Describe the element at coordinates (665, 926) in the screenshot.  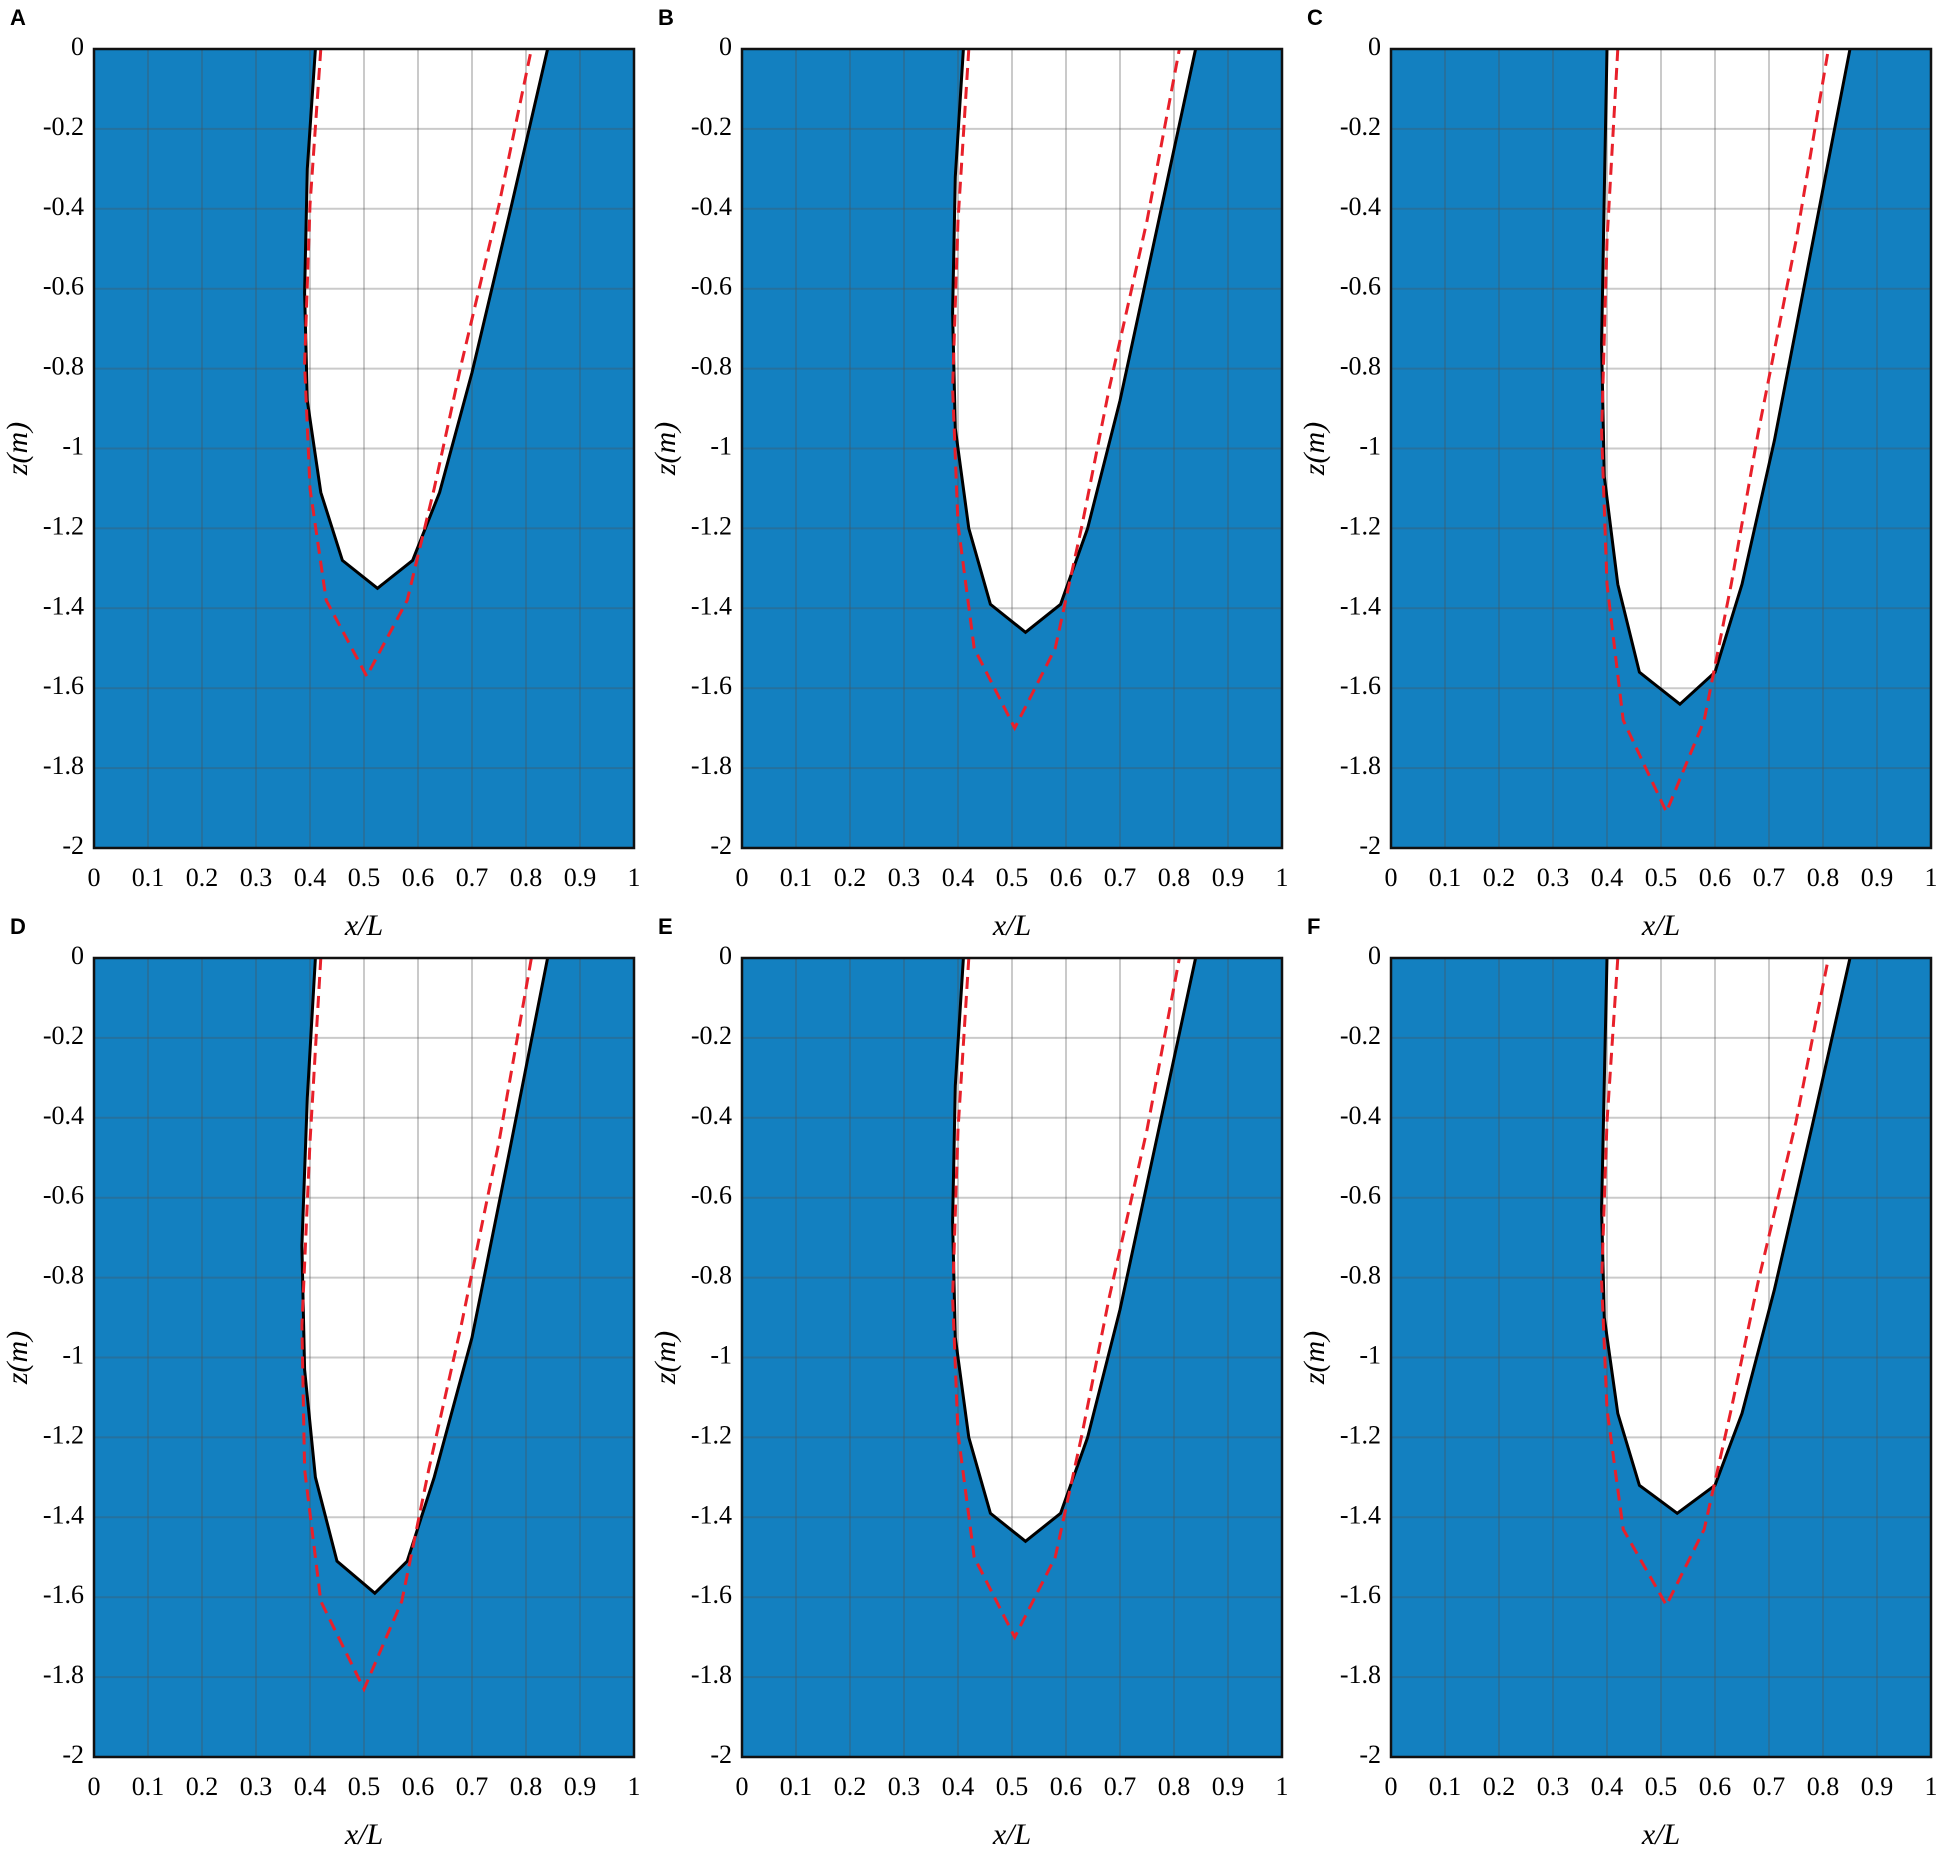
I see `panel-label: E` at that location.